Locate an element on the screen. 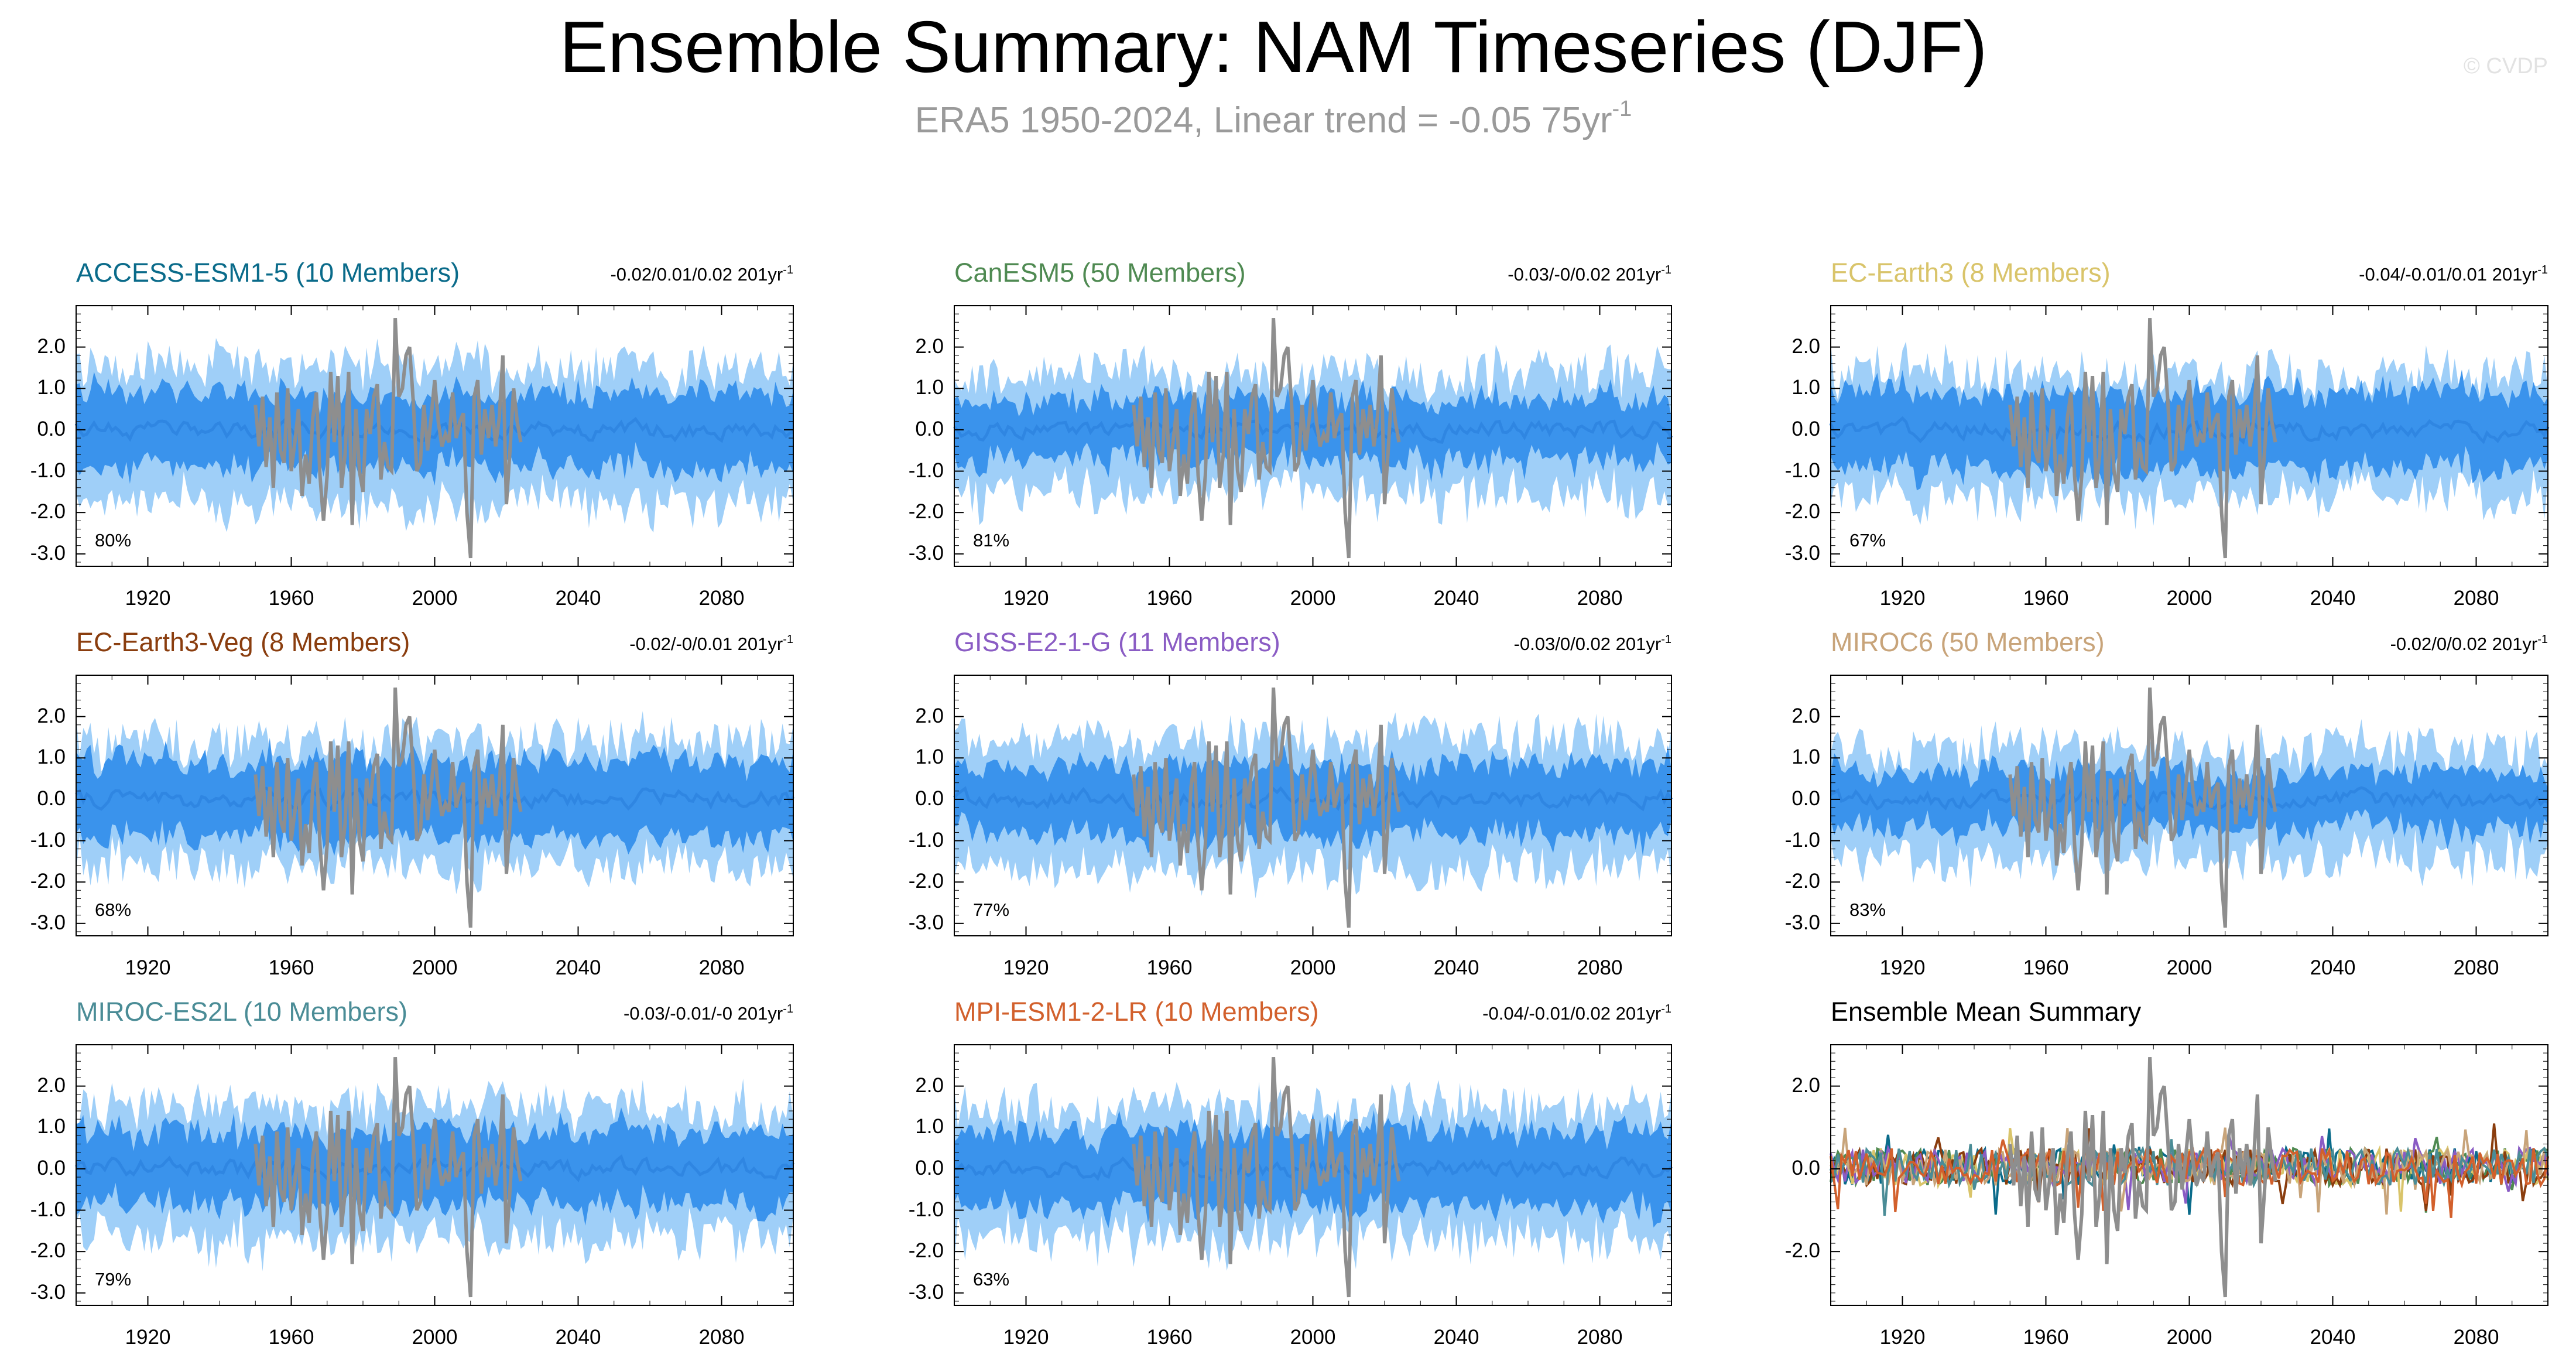  cvdp-watermark: © CVDP is located at coordinates (2505, 66).